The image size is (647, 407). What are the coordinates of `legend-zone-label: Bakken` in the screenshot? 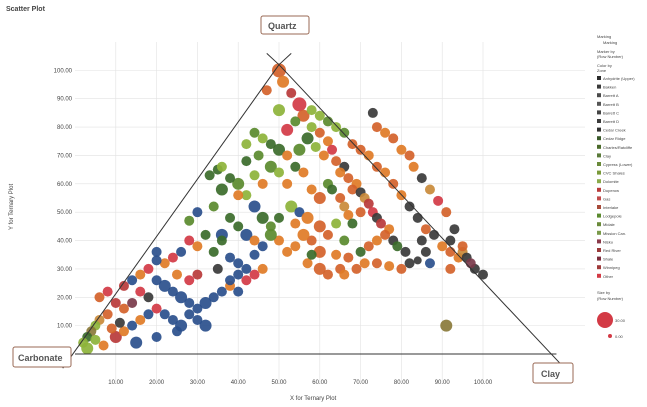 It's located at (609, 87).